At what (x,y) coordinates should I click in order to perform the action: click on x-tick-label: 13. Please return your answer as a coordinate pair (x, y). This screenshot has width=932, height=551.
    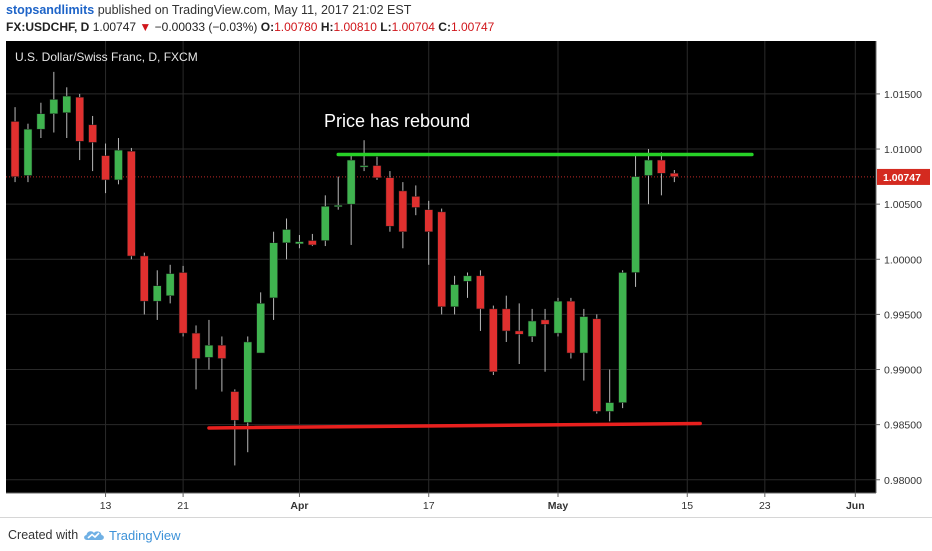
    Looking at the image, I should click on (106, 506).